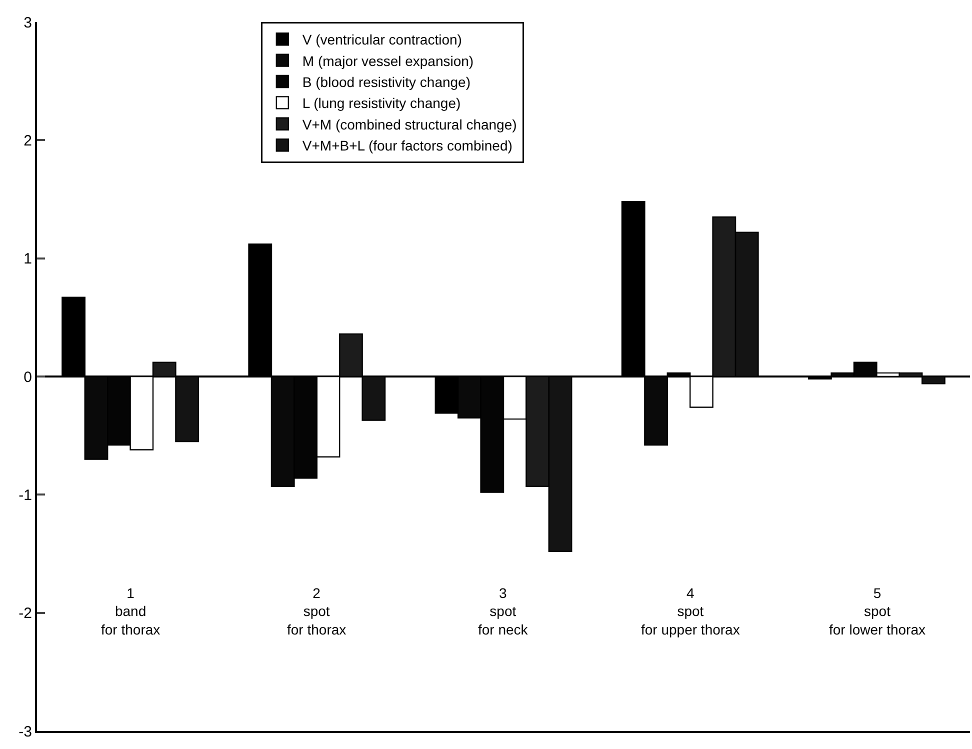  What do you see at coordinates (388, 60) in the screenshot?
I see `legend-label: M (major vessel expansion)` at bounding box center [388, 60].